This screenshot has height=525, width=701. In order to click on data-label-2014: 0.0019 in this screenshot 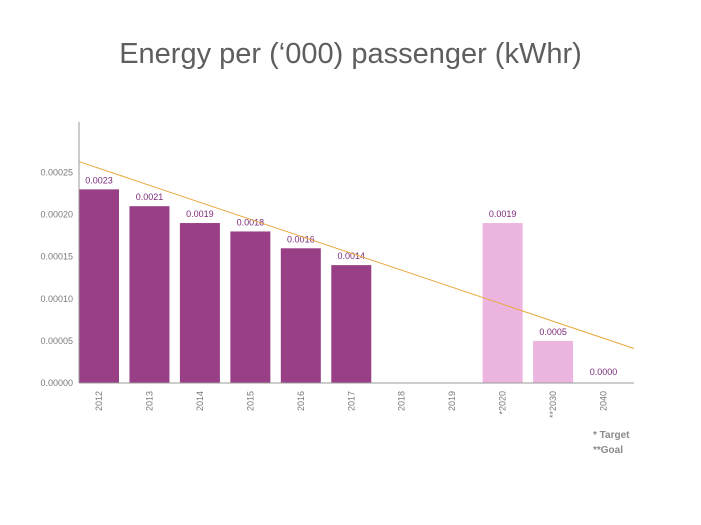, I will do `click(200, 214)`.